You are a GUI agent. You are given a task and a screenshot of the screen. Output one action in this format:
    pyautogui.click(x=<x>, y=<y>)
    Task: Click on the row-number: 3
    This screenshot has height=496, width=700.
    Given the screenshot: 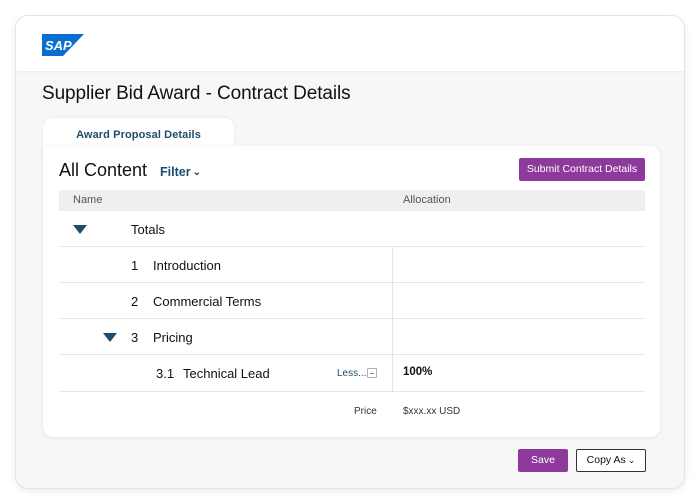 What is the action you would take?
    pyautogui.click(x=135, y=337)
    